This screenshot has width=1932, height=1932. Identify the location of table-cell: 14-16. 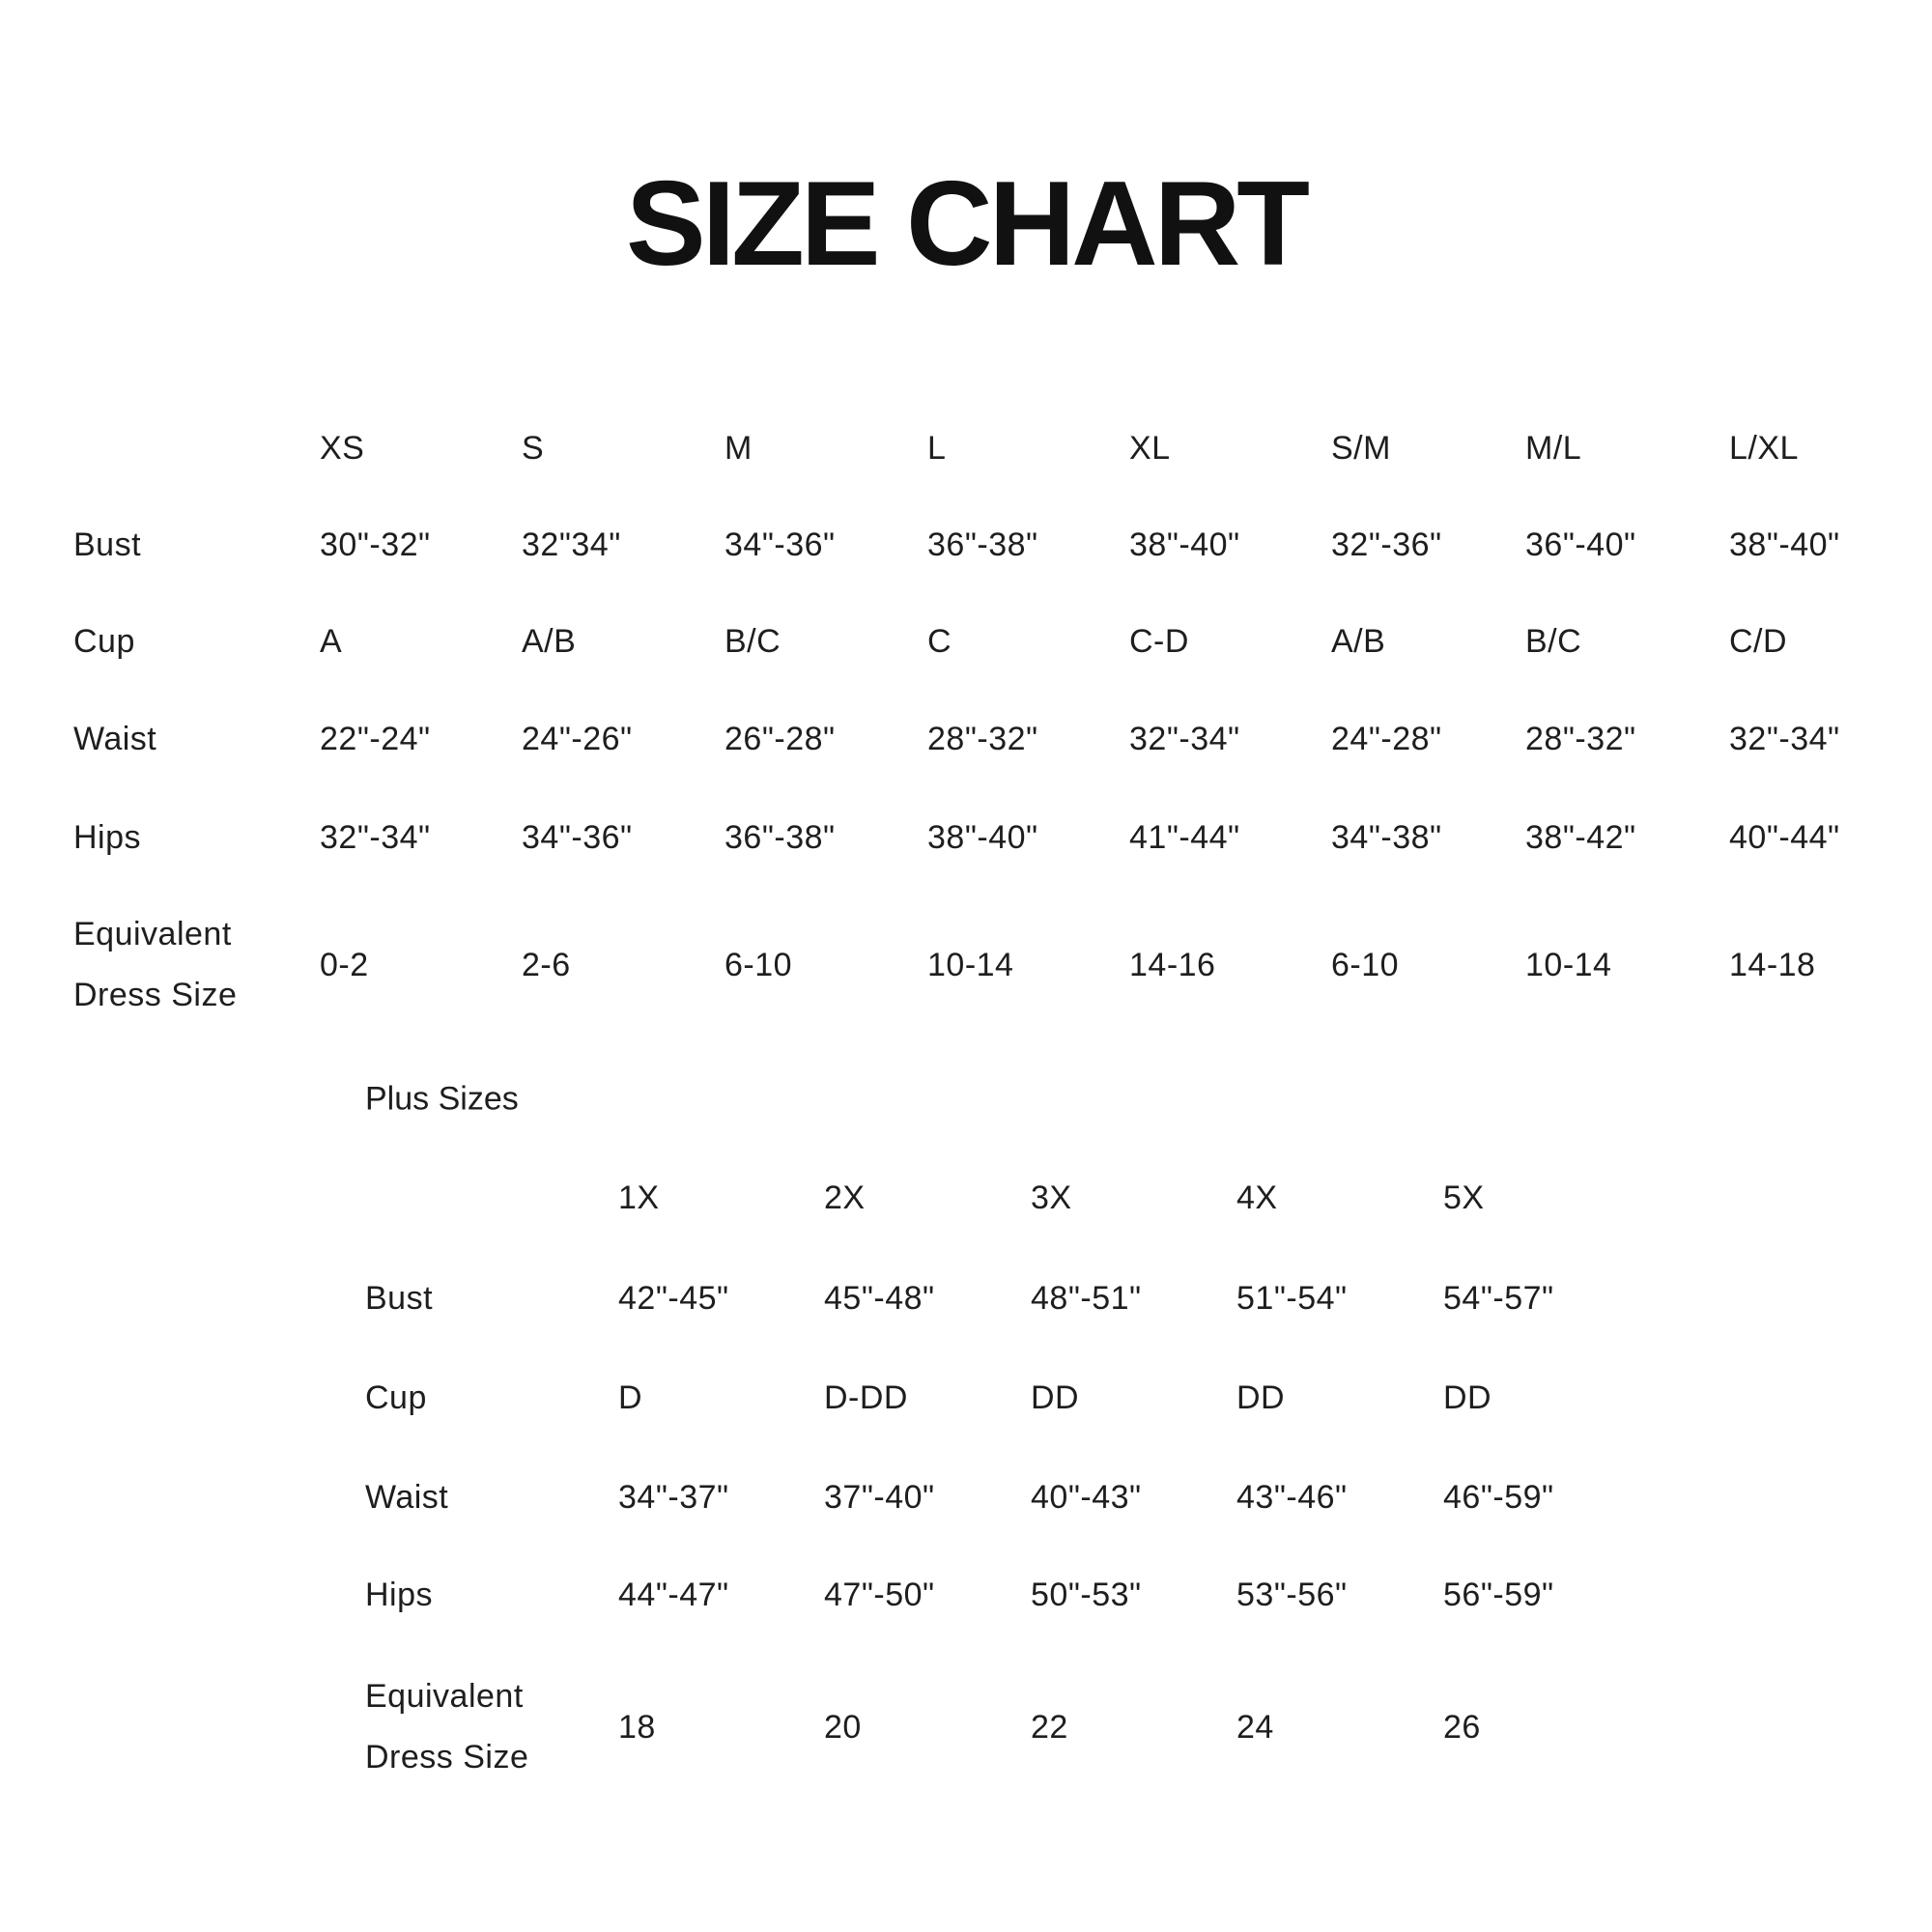
(1172, 965).